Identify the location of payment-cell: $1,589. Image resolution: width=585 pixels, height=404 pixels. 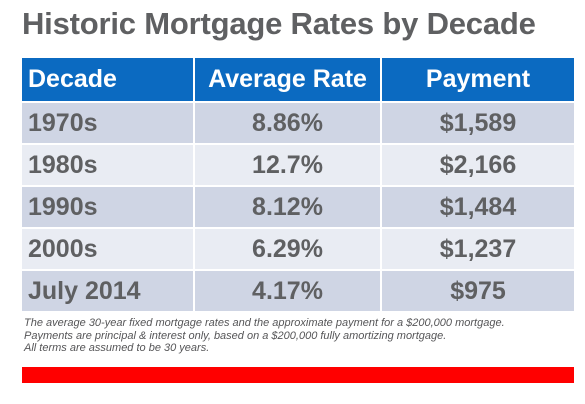
(478, 122).